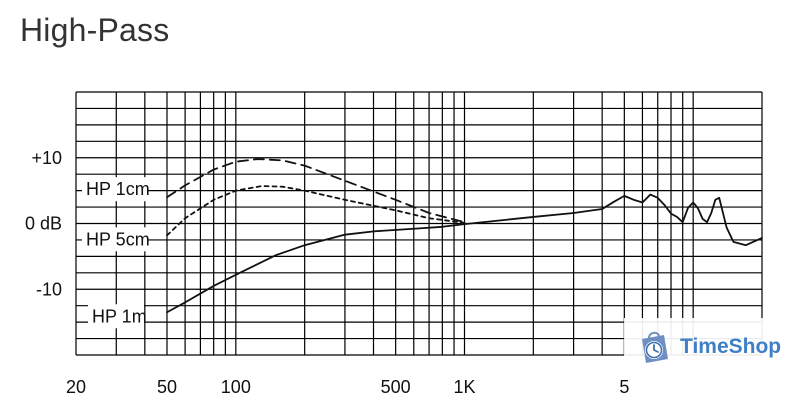 Image resolution: width=802 pixels, height=415 pixels. What do you see at coordinates (43, 224) in the screenshot?
I see `y-tick-label: 0 dB` at bounding box center [43, 224].